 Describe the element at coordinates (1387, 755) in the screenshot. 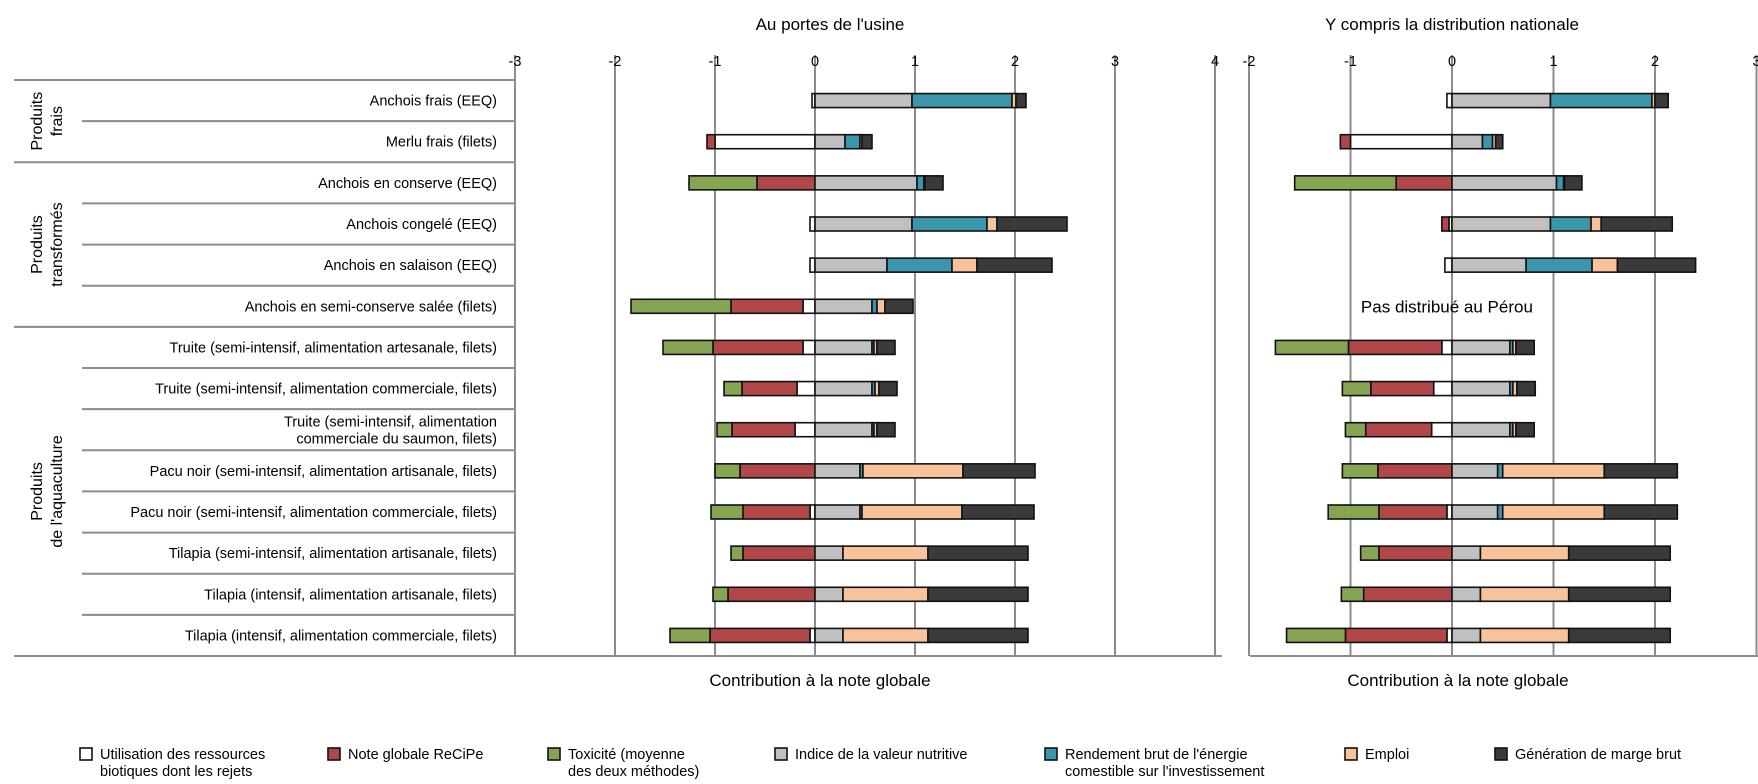

I see `legend-label: Emploi` at that location.